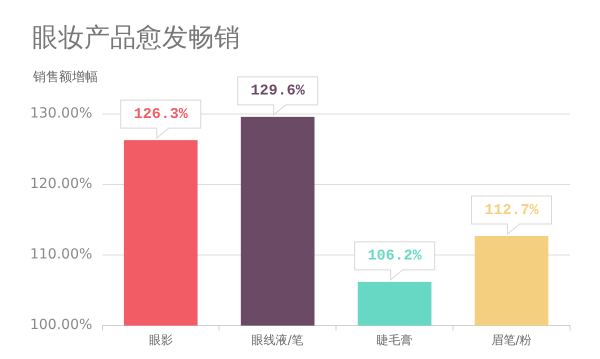 Image resolution: width=600 pixels, height=359 pixels. Describe the element at coordinates (512, 339) in the screenshot. I see `x-tick-label: 眉笔/粉` at that location.